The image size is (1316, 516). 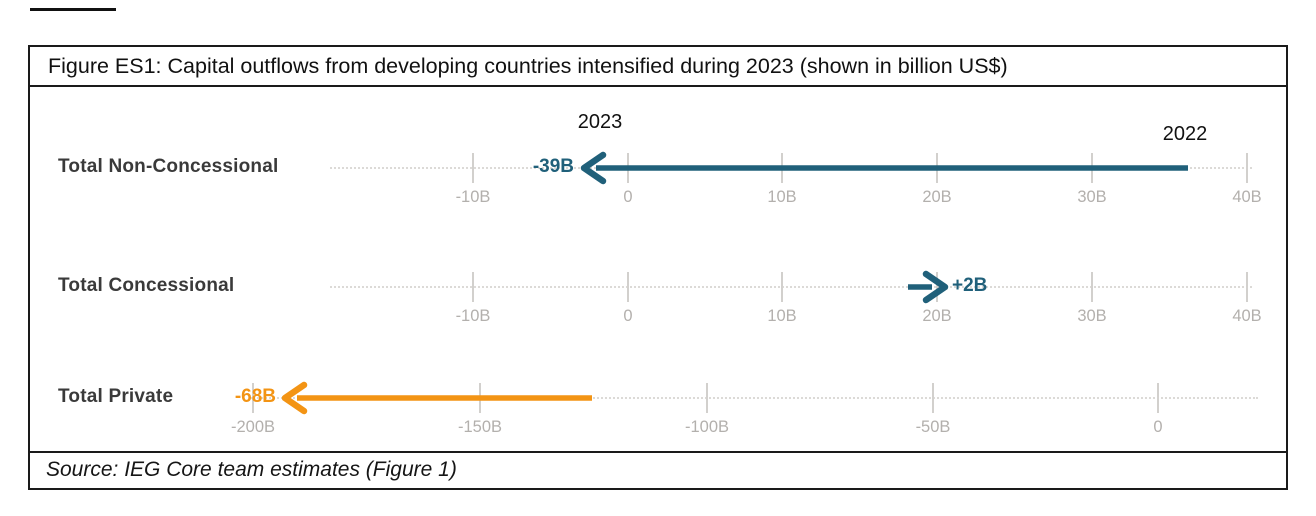 I want to click on page-top-rule, so click(x=73, y=9).